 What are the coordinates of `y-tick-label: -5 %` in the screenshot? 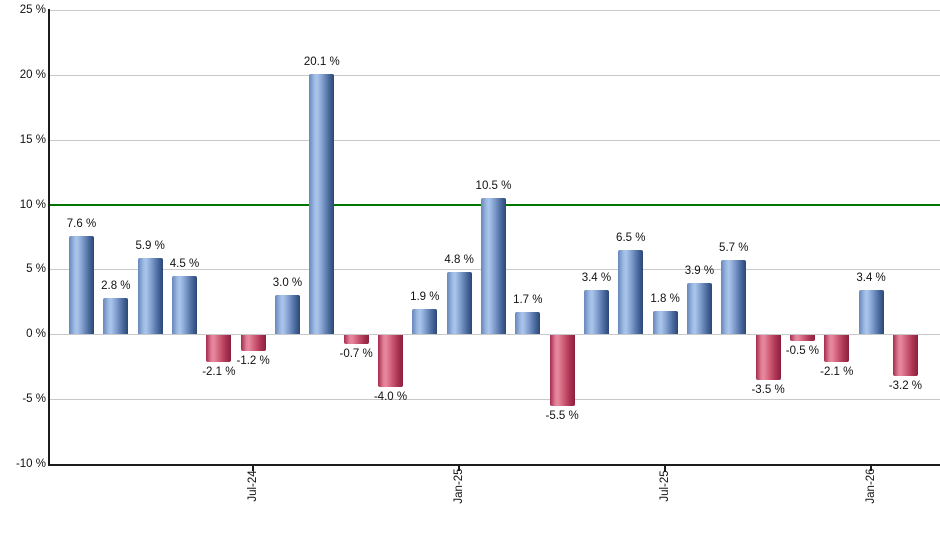 It's located at (34, 399).